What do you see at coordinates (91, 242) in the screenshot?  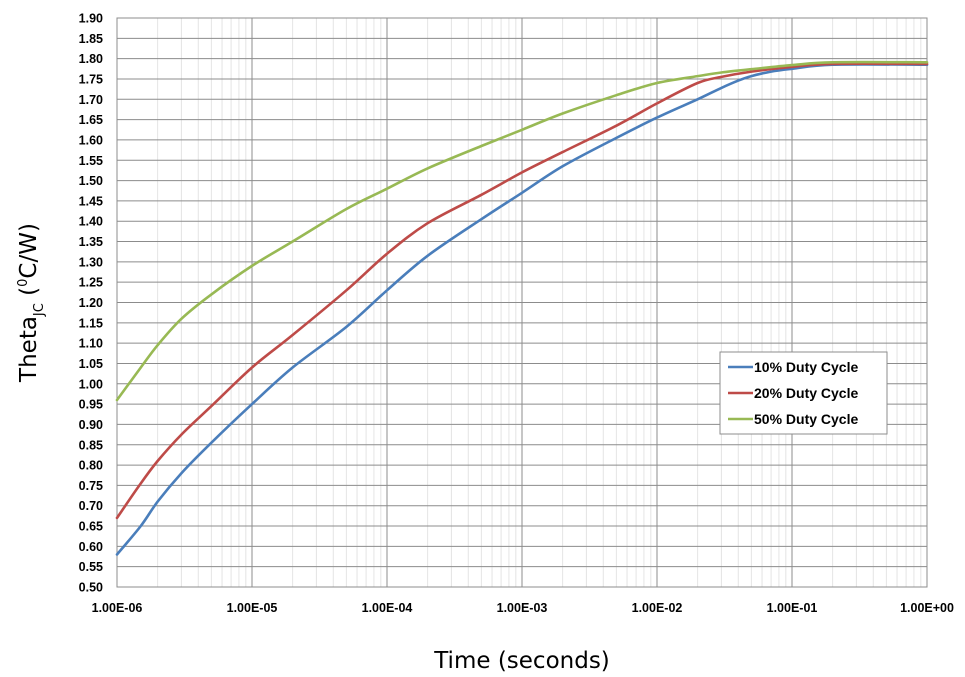 I see `y-tick-label: 1.35` at bounding box center [91, 242].